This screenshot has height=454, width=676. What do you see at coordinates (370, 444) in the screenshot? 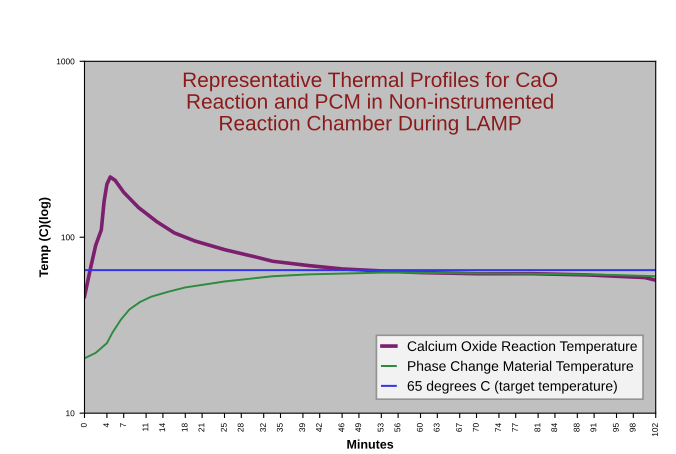
I see `x-axis-title: Minutes` at bounding box center [370, 444].